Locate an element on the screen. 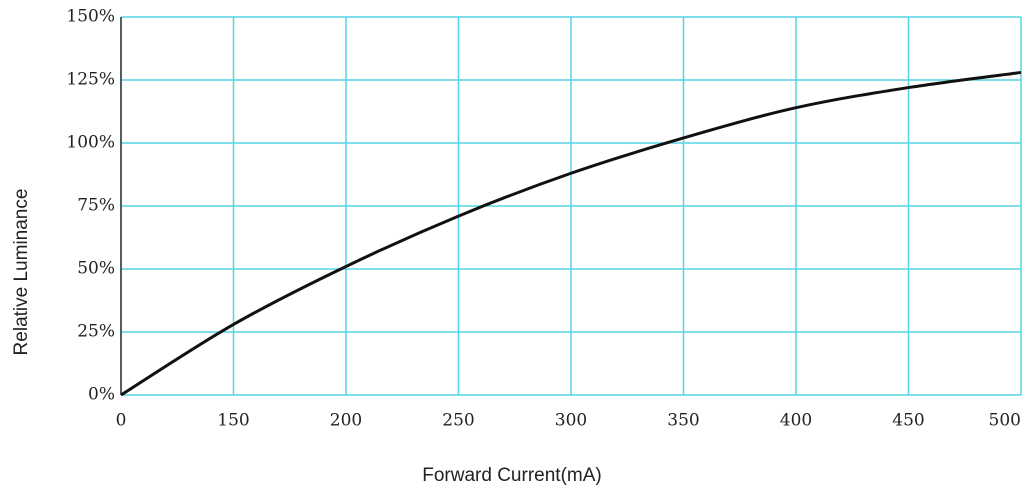 This screenshot has height=496, width=1032. y-tick-label: 50% is located at coordinates (96, 269).